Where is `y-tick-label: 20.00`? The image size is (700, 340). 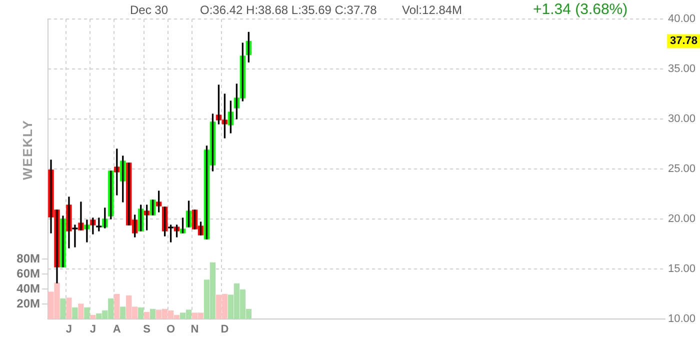 y-tick-label: 20.00 is located at coordinates (682, 219).